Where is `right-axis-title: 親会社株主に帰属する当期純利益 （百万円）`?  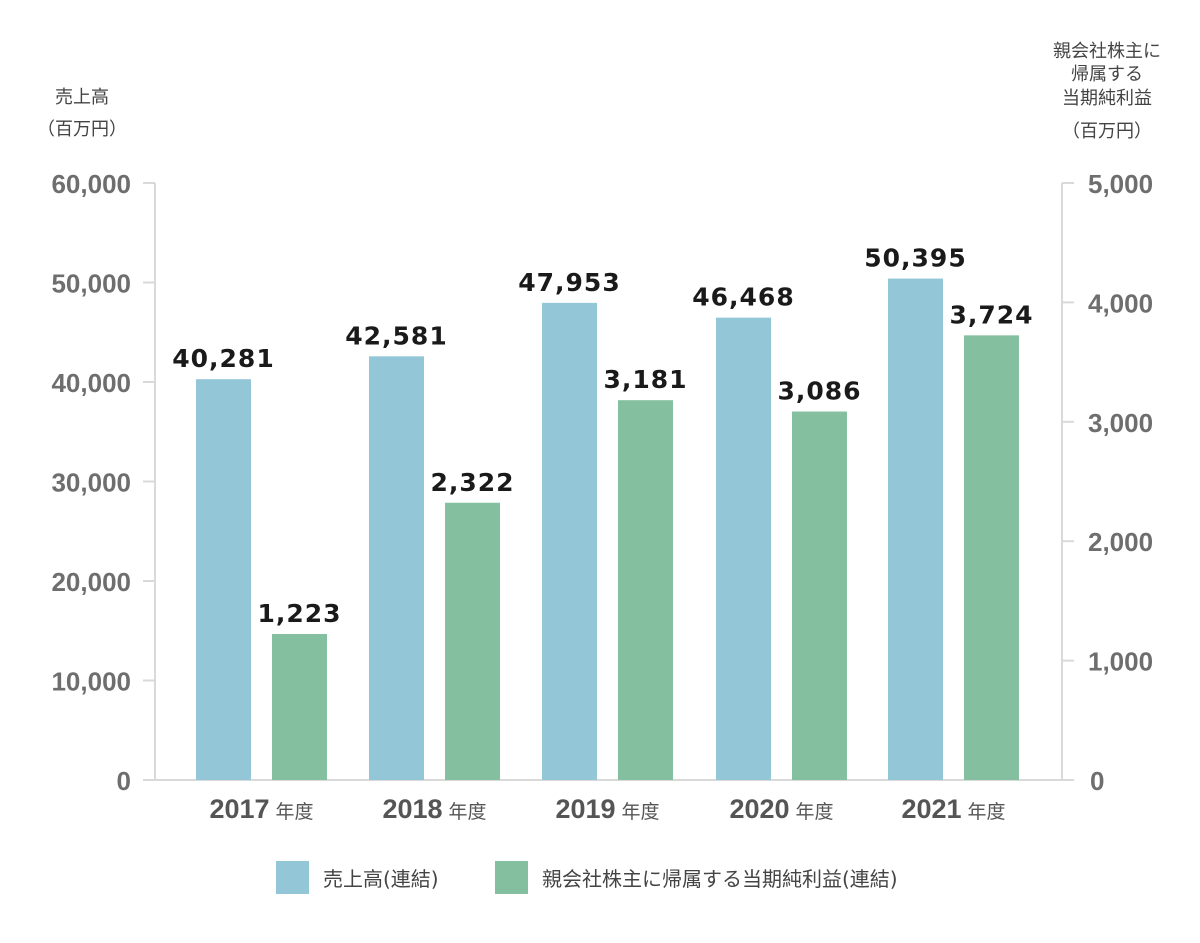 right-axis-title: 親会社株主に帰属する当期純利益 （百万円） is located at coordinates (1107, 91).